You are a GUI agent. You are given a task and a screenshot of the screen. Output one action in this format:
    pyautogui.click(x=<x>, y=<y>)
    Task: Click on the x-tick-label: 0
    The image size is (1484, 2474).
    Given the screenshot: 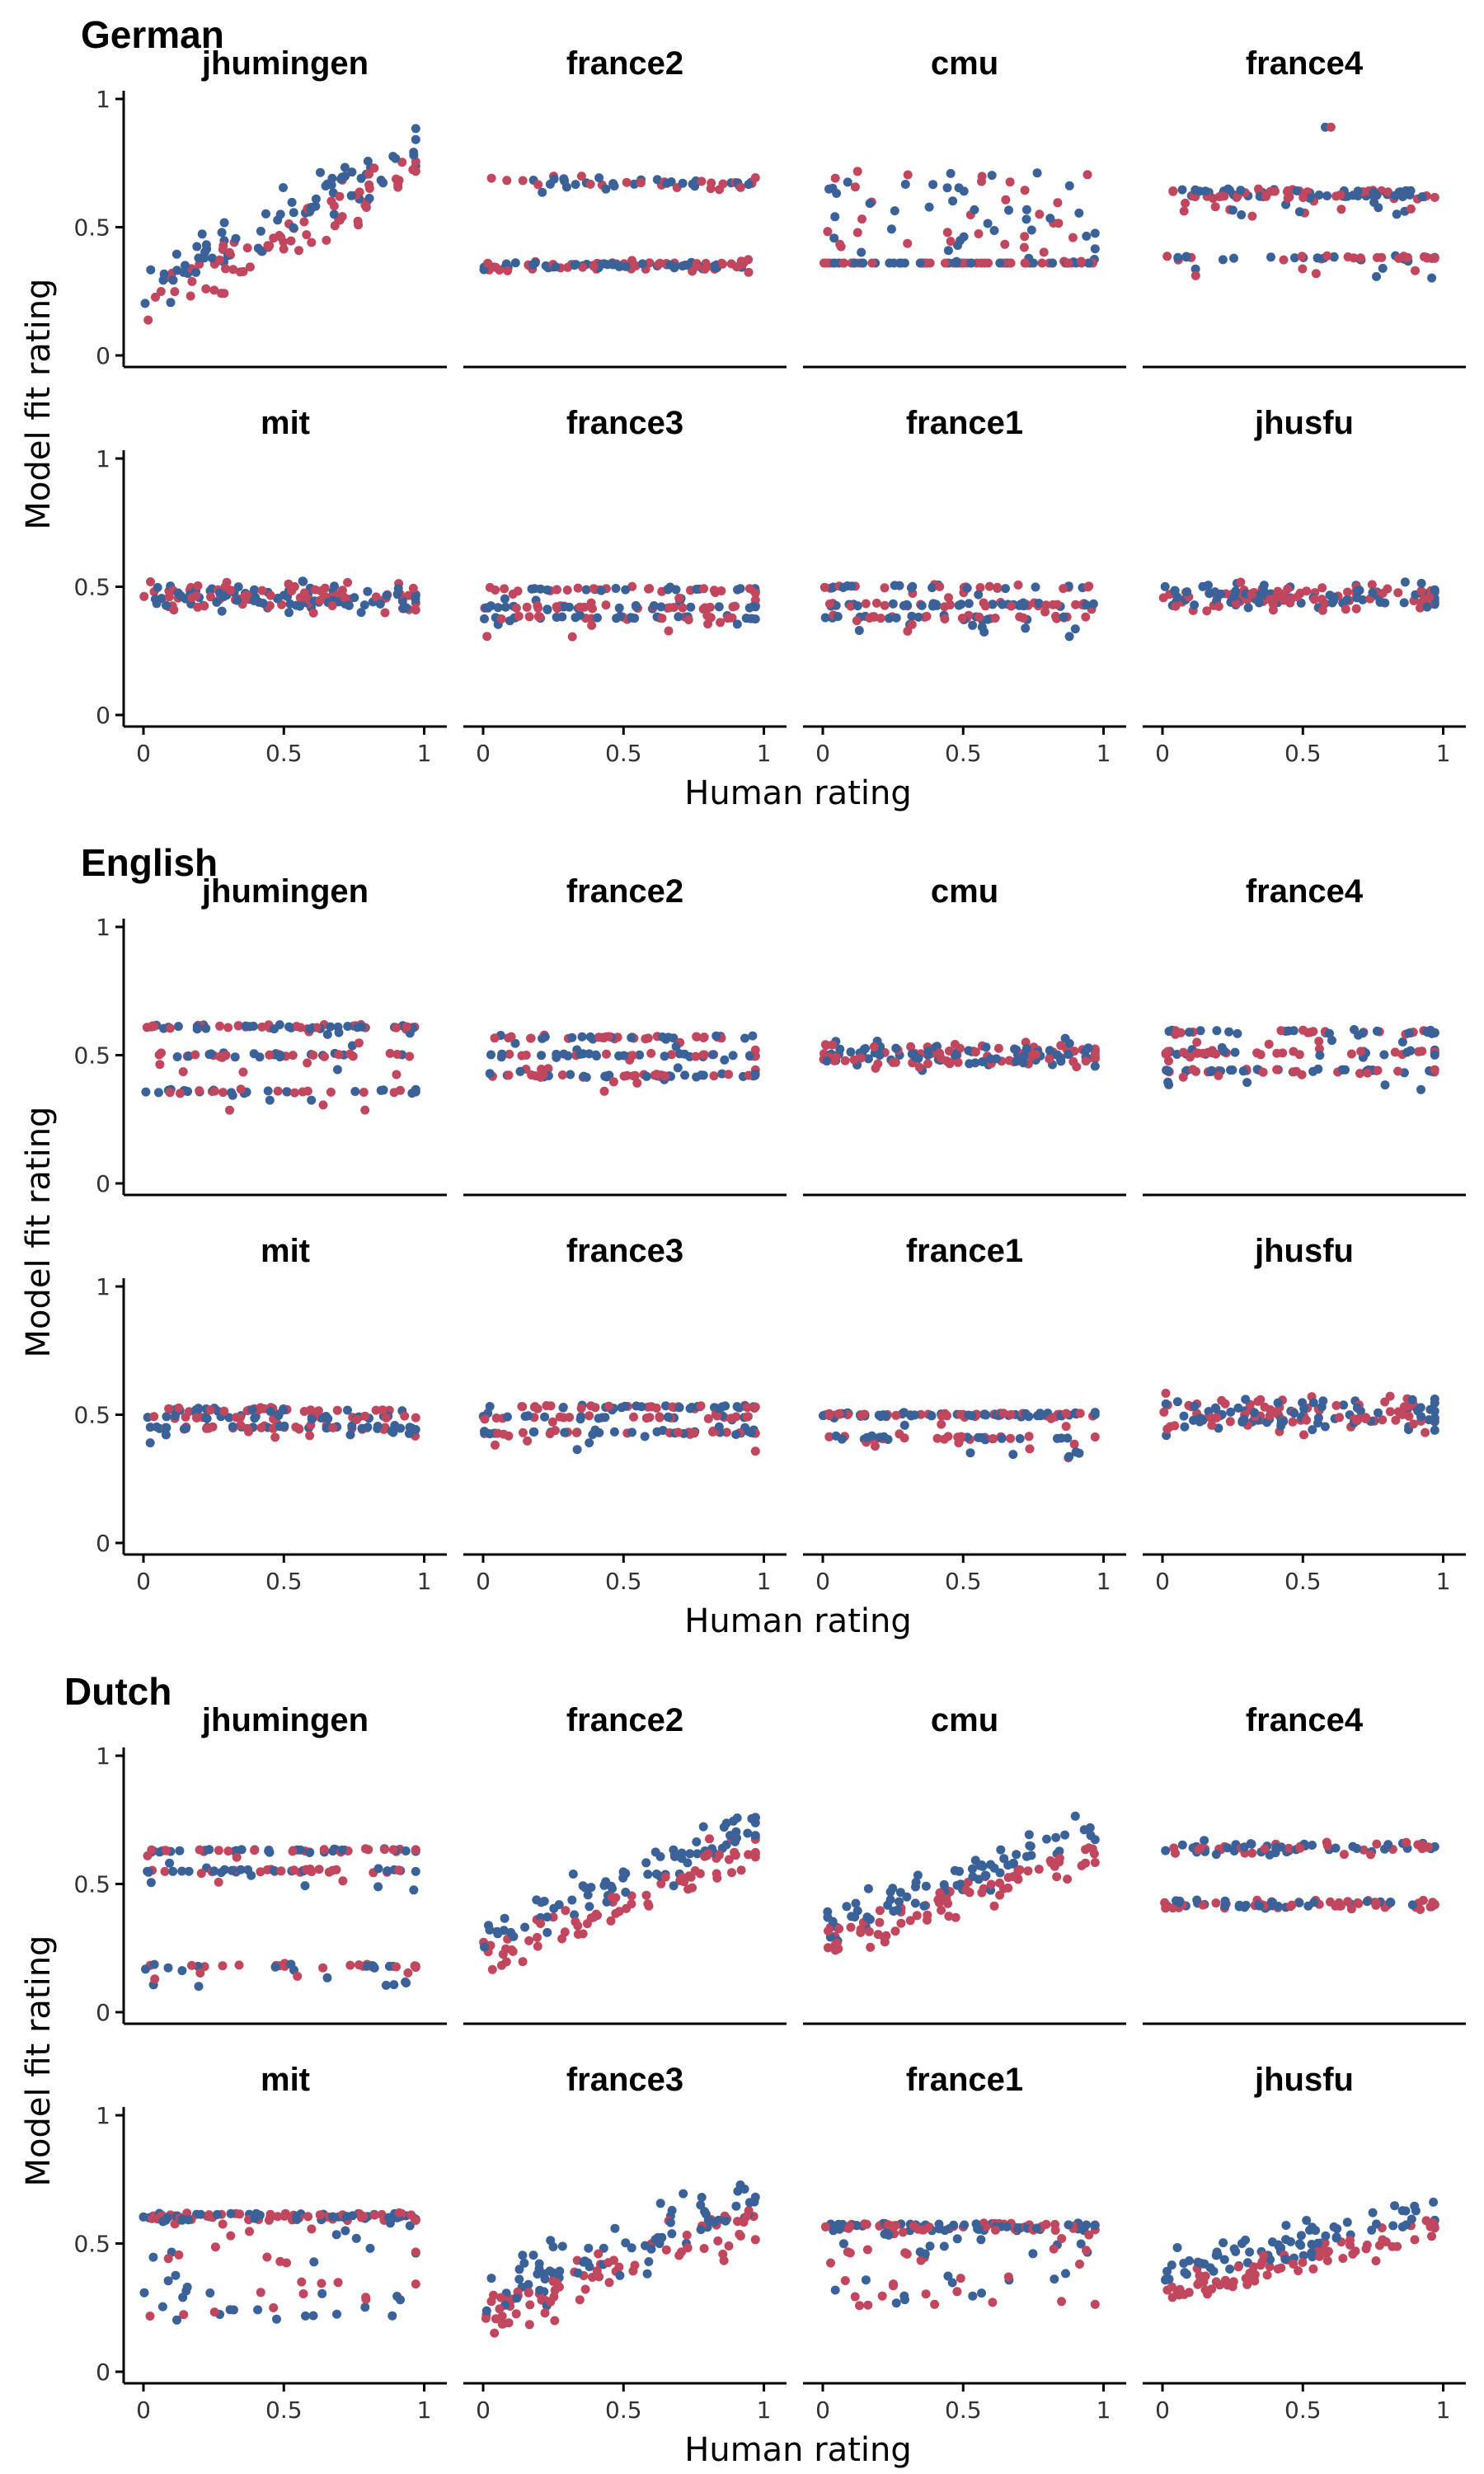 What is the action you would take?
    pyautogui.click(x=143, y=1581)
    